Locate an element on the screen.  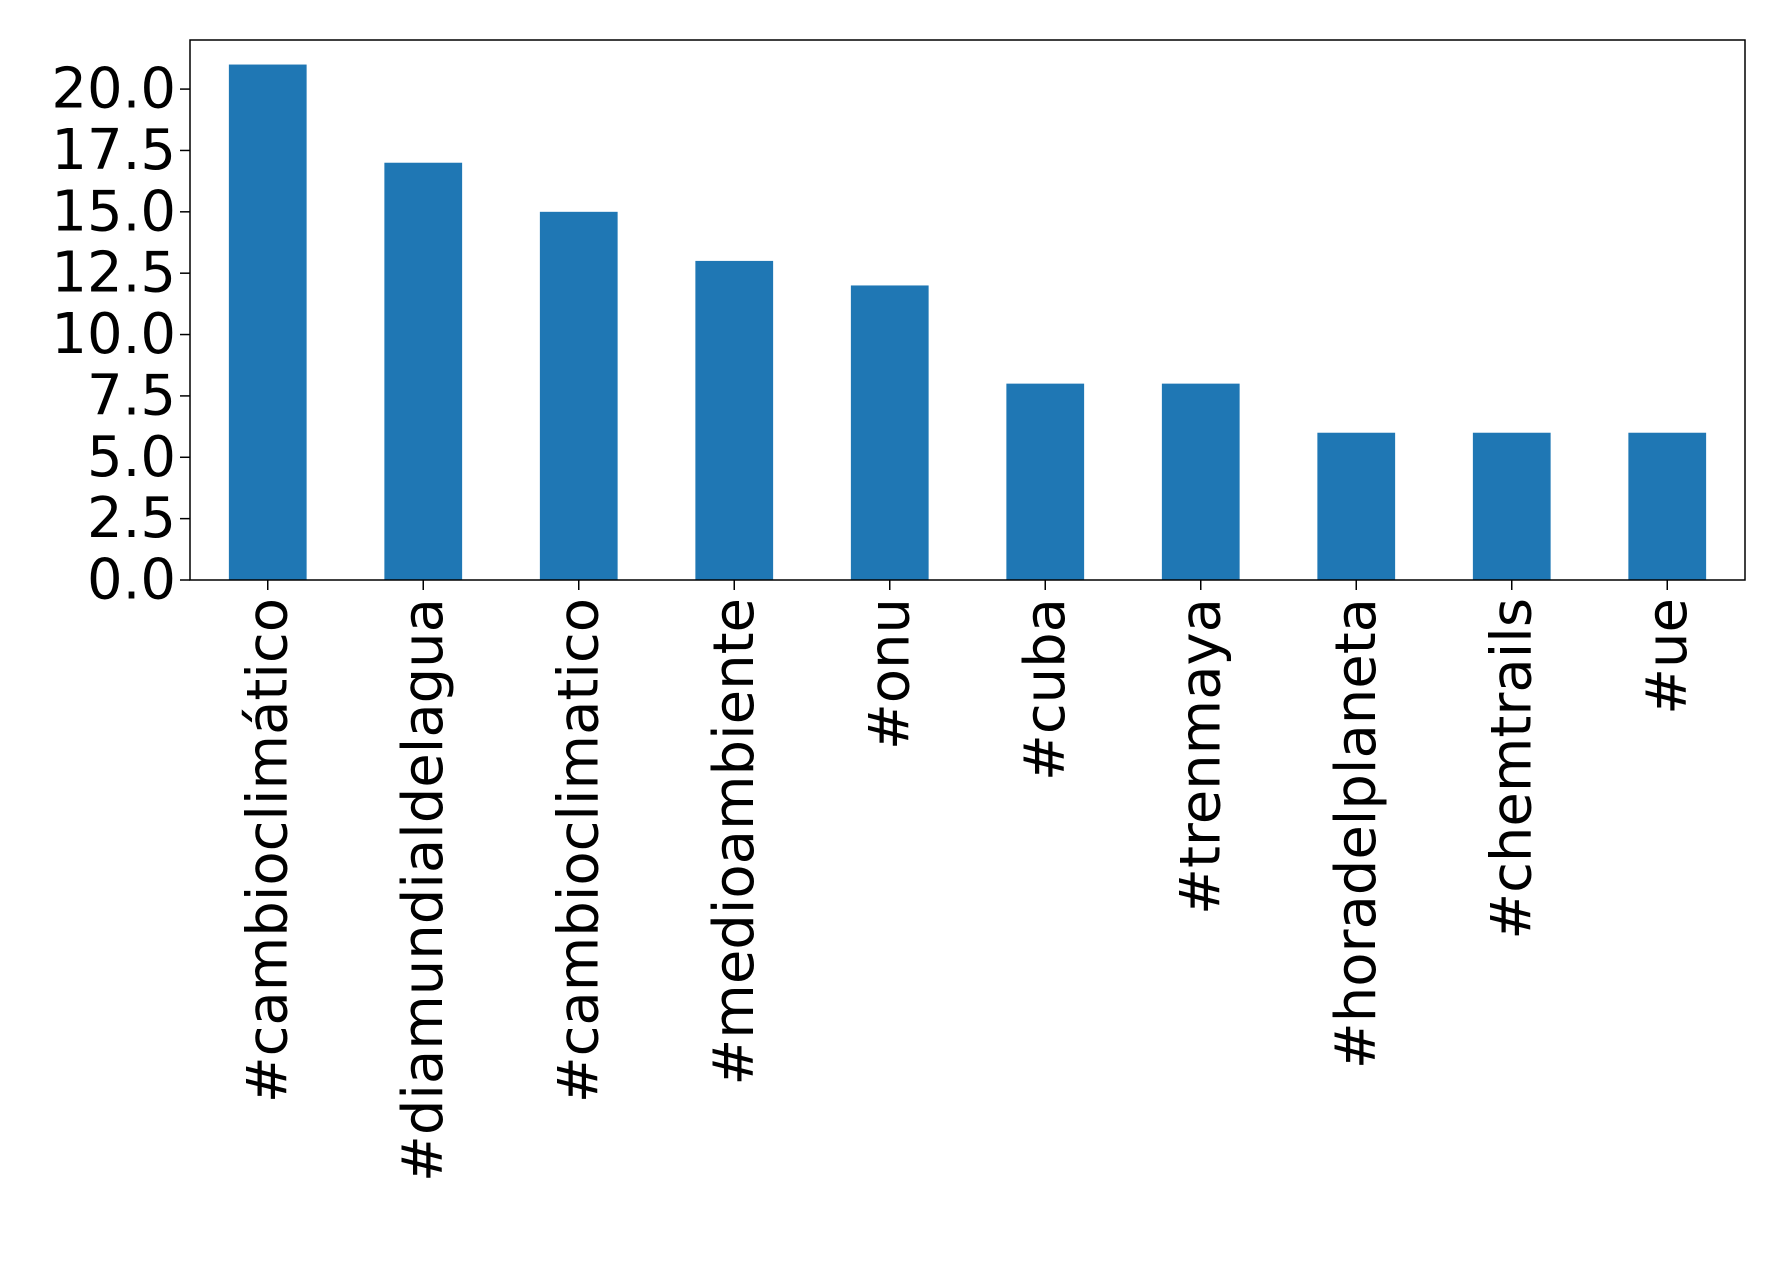
y-tick-label-0: 0.0 is located at coordinates (131, 580).